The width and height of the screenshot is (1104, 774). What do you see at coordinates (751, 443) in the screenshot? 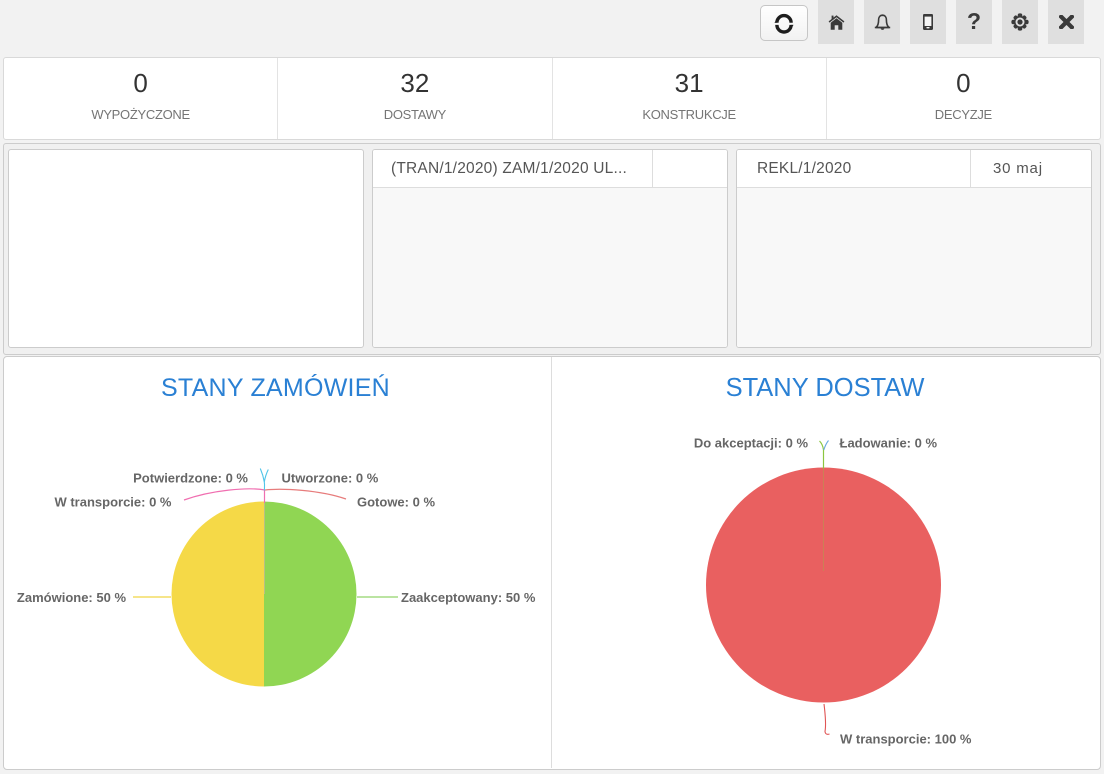
I see `svg-text: Do akceptacji: 0 %` at bounding box center [751, 443].